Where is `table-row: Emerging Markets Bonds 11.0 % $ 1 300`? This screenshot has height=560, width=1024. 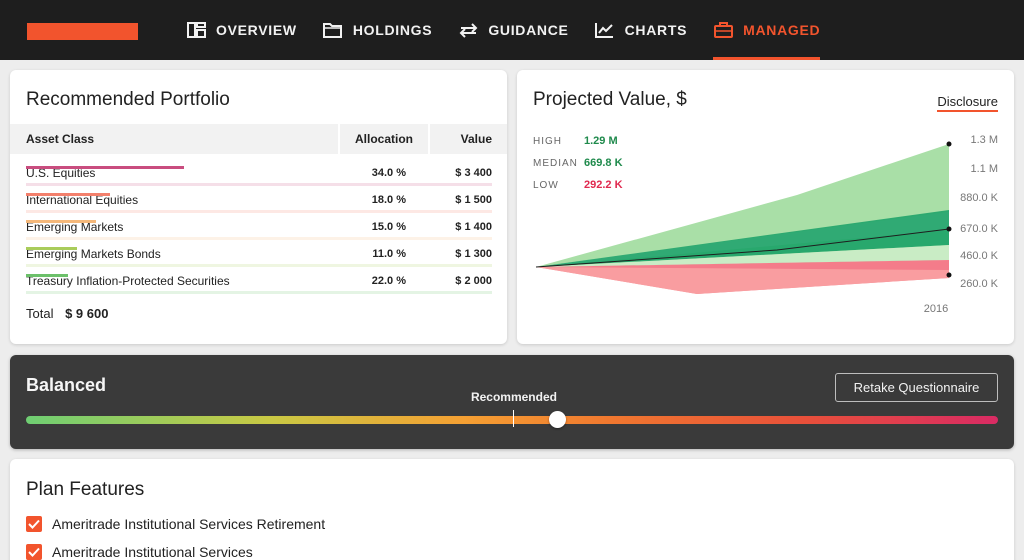
table-row: Emerging Markets Bonds 11.0 % $ 1 300 is located at coordinates (259, 260).